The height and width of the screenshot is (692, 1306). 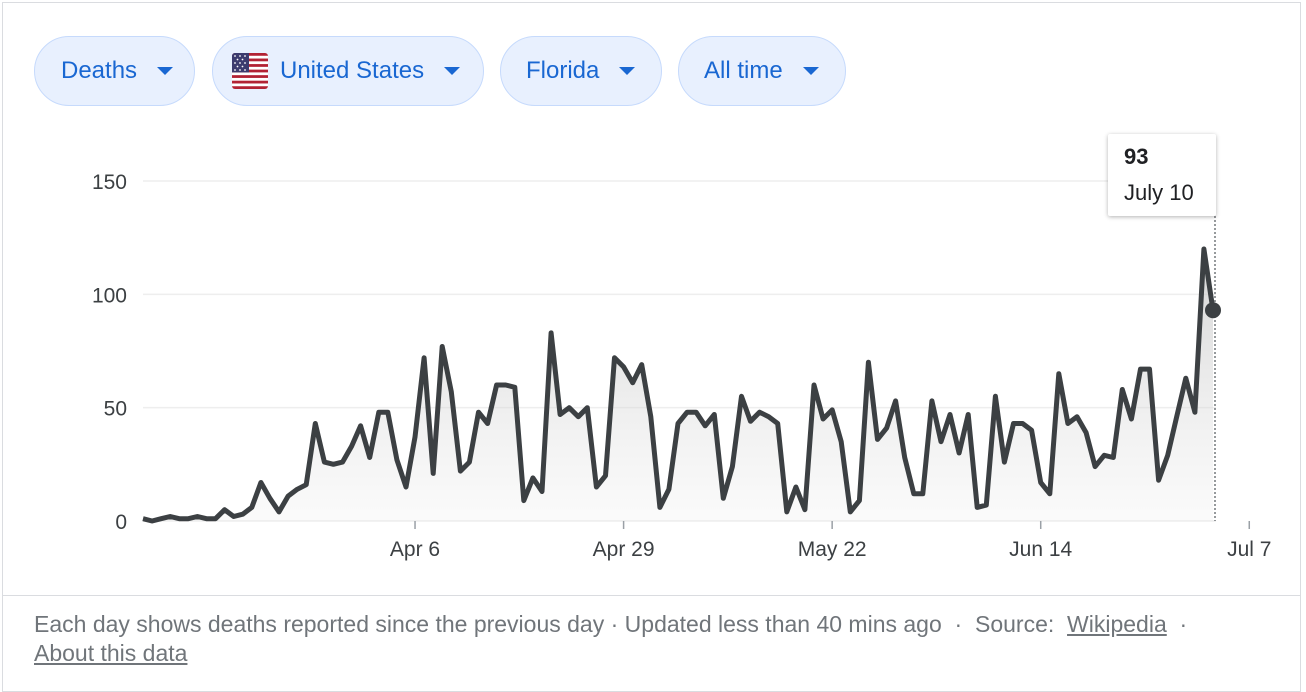 I want to click on country-dropdown: United States, so click(x=348, y=71).